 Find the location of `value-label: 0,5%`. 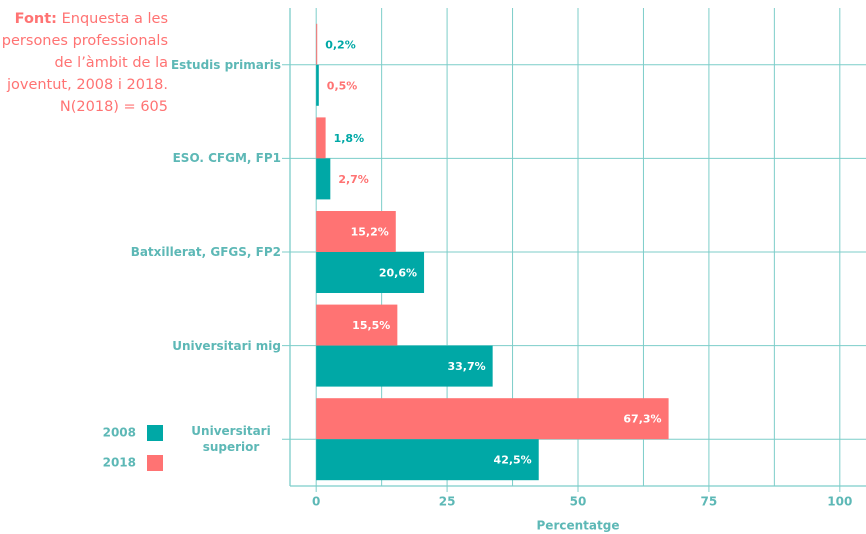

value-label: 0,5% is located at coordinates (342, 85).